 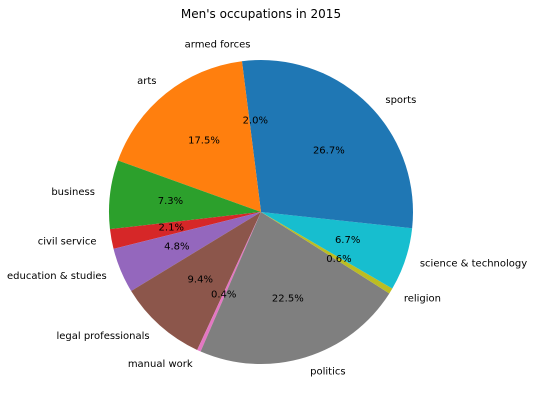 What do you see at coordinates (338, 259) in the screenshot?
I see `slice-percent-religion: 0.6%` at bounding box center [338, 259].